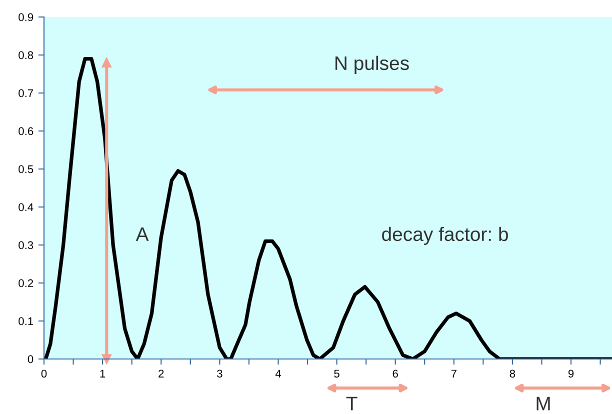 This screenshot has width=612, height=414. What do you see at coordinates (26, 321) in the screenshot?
I see `y-tick-label: 0.1` at bounding box center [26, 321].